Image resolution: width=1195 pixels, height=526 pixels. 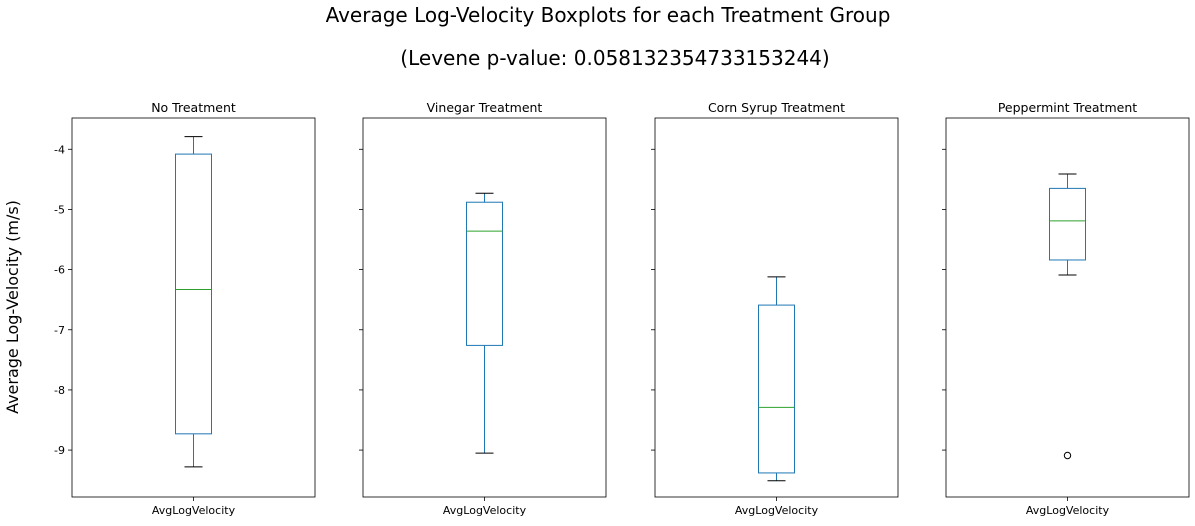 What do you see at coordinates (59, 390) in the screenshot?
I see `y-tick-label: -8` at bounding box center [59, 390].